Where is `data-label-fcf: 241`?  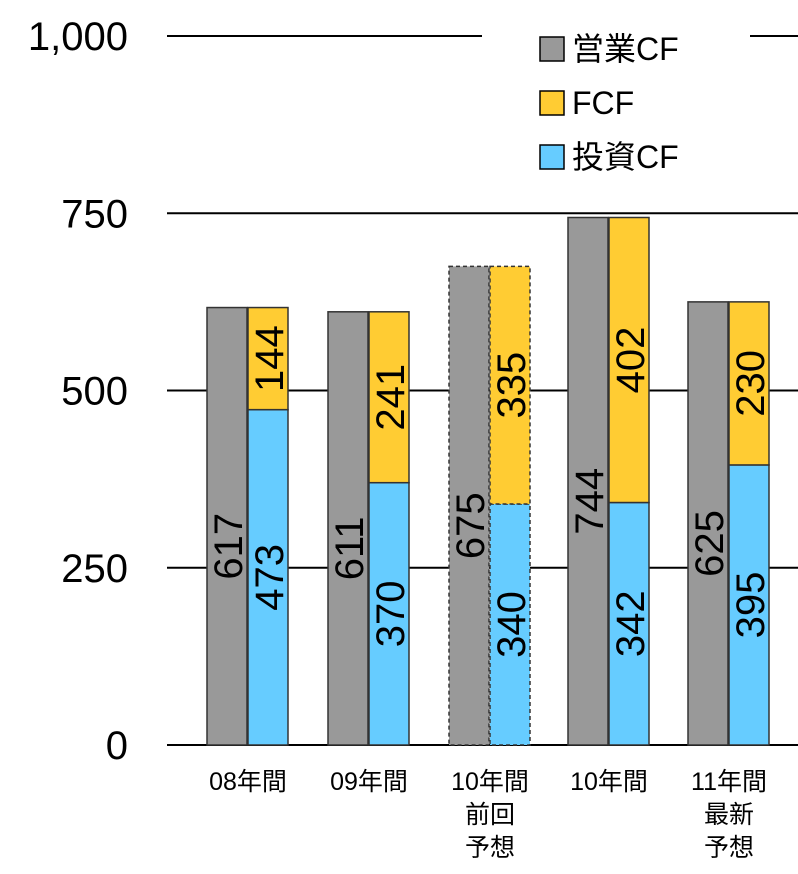 data-label-fcf: 241 is located at coordinates (391, 397).